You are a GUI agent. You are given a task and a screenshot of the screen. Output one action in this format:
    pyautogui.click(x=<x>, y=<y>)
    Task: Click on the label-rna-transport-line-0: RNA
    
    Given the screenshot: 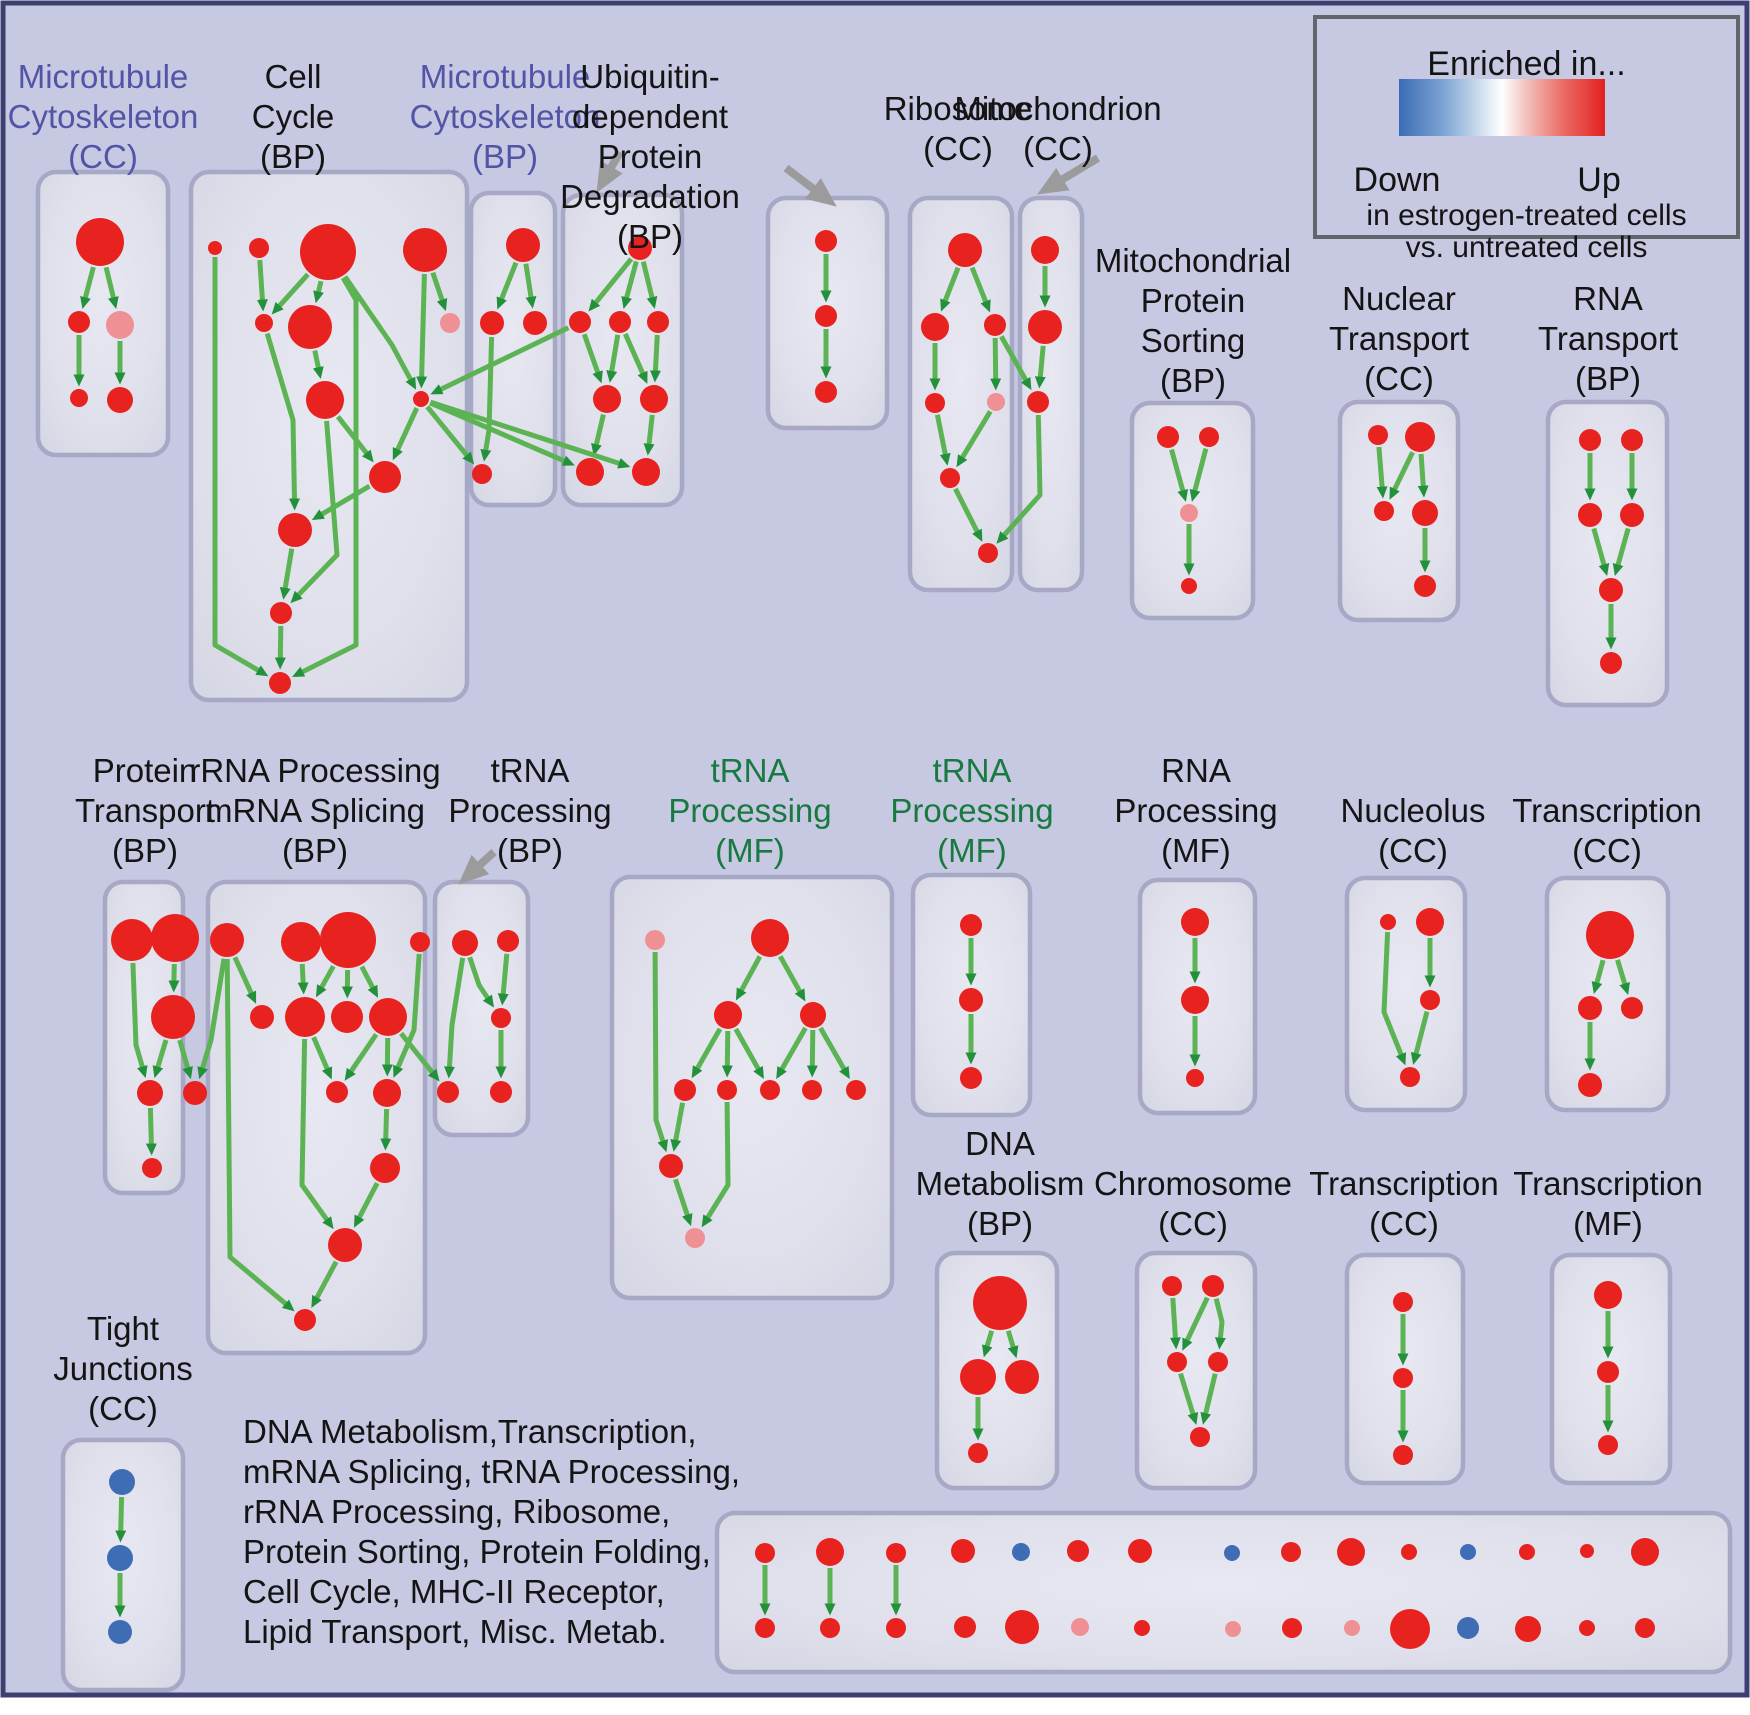 What is the action you would take?
    pyautogui.click(x=1608, y=298)
    